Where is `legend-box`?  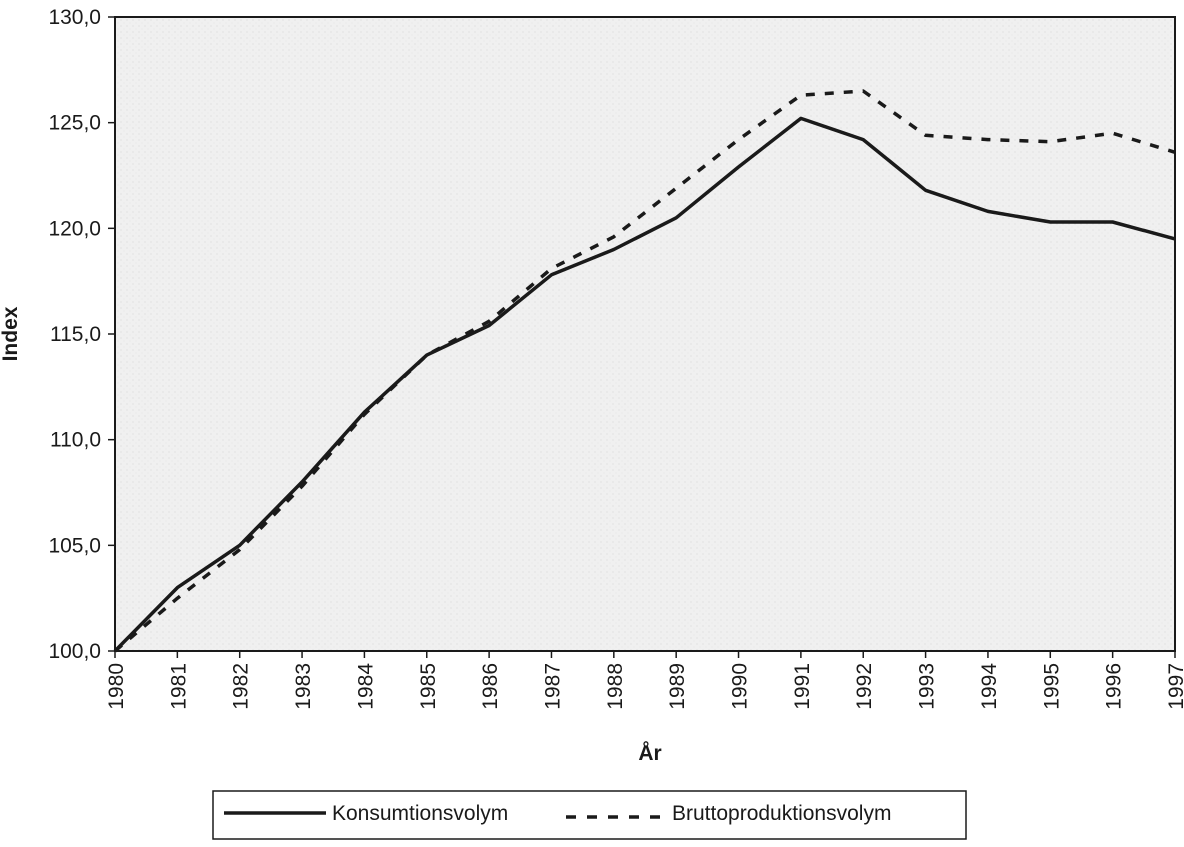 legend-box is located at coordinates (589, 815).